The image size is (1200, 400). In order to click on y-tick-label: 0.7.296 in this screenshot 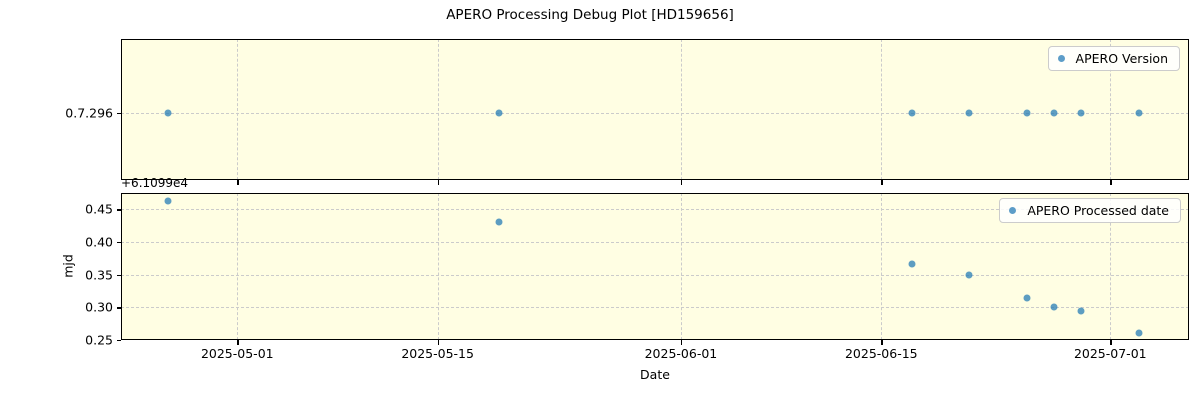, I will do `click(89, 113)`.